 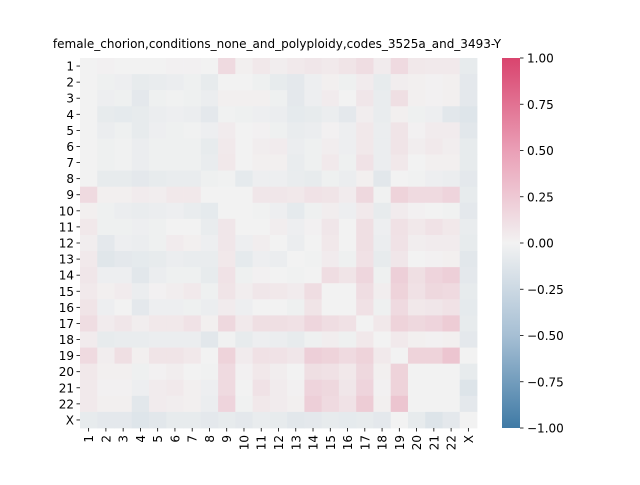 I want to click on x-tick-label: 6, so click(x=175, y=439).